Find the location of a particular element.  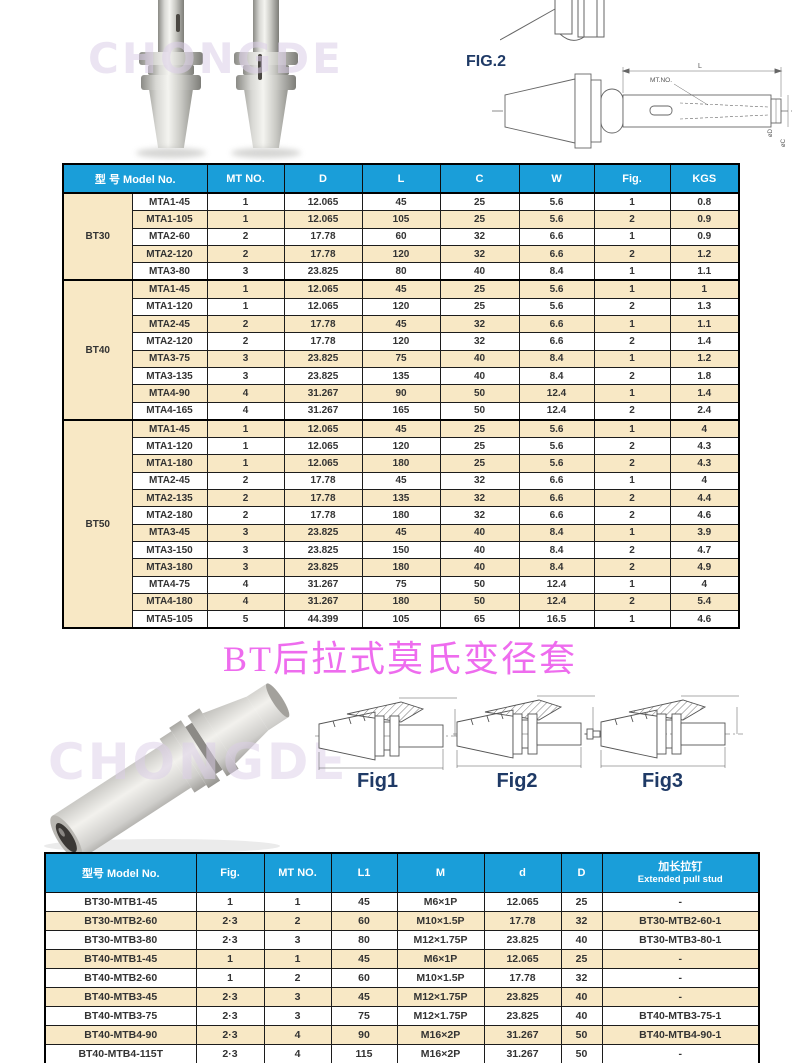

table-cell: 4.3 is located at coordinates (704, 463).